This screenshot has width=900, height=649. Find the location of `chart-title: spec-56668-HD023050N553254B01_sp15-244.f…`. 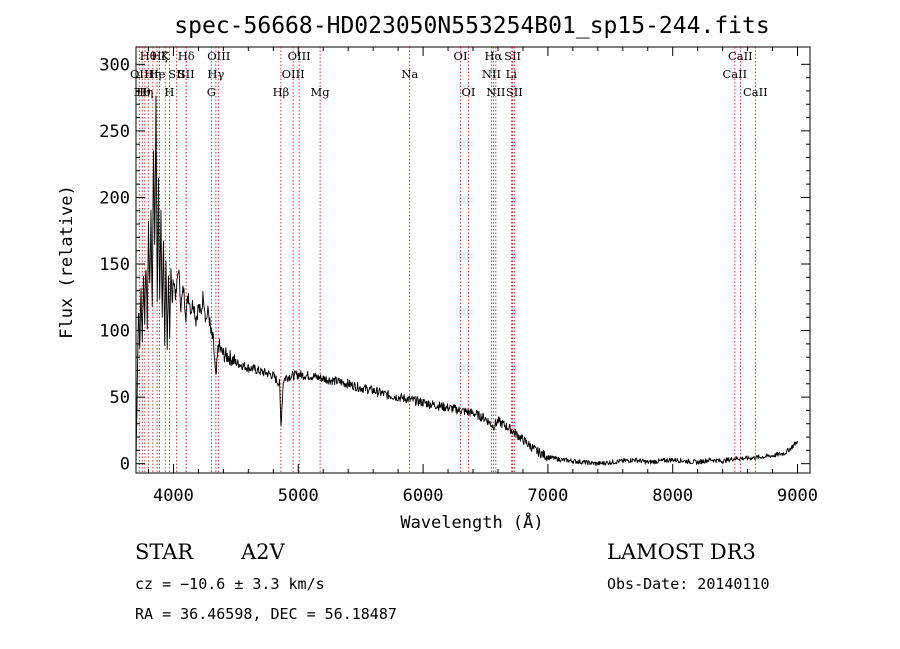

chart-title: spec-56668-HD023050N553254B01_sp15-244.f… is located at coordinates (471, 26).